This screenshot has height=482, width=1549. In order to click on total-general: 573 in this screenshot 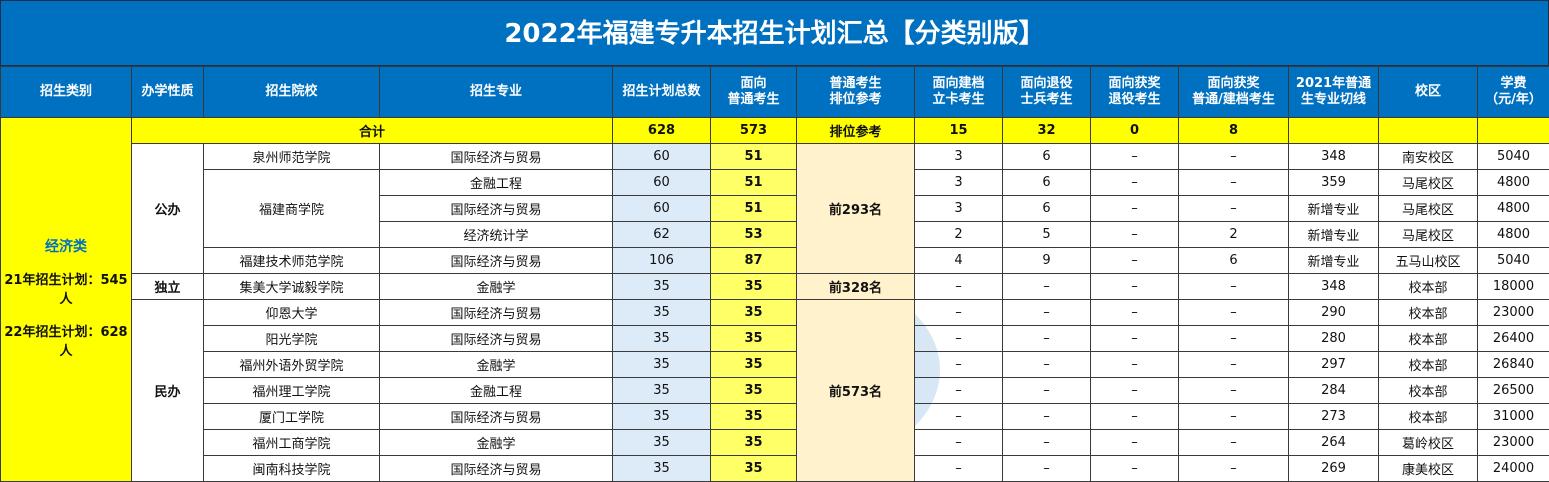, I will do `click(754, 131)`.